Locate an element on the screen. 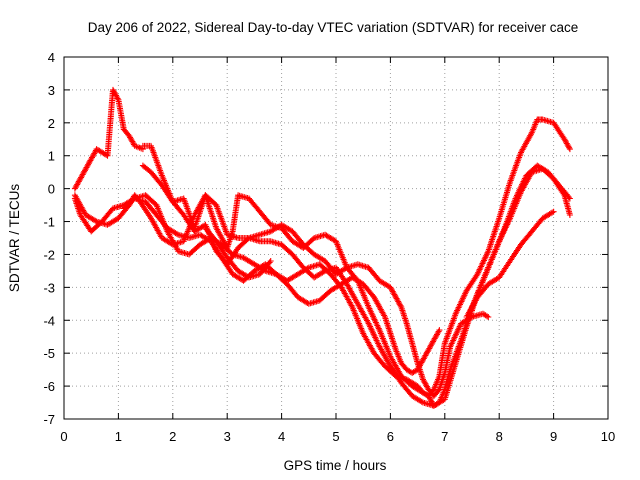 This screenshot has height=480, width=640. x-tick-label: 1 is located at coordinates (118, 436).